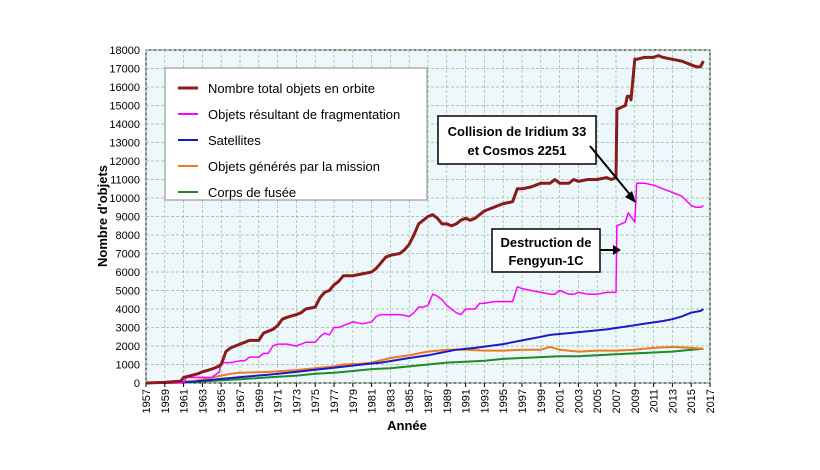 The image size is (820, 470). I want to click on annotation-iridium-box, so click(517, 140).